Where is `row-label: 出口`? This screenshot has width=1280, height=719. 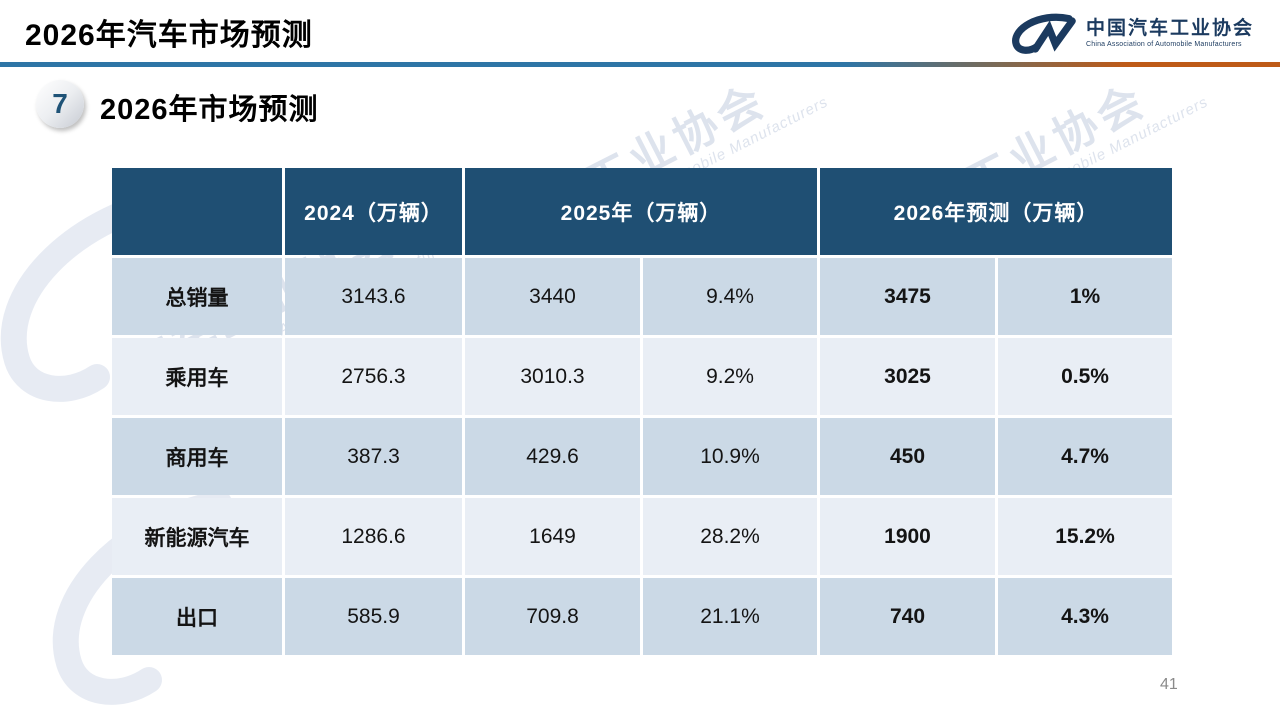 row-label: 出口 is located at coordinates (197, 616).